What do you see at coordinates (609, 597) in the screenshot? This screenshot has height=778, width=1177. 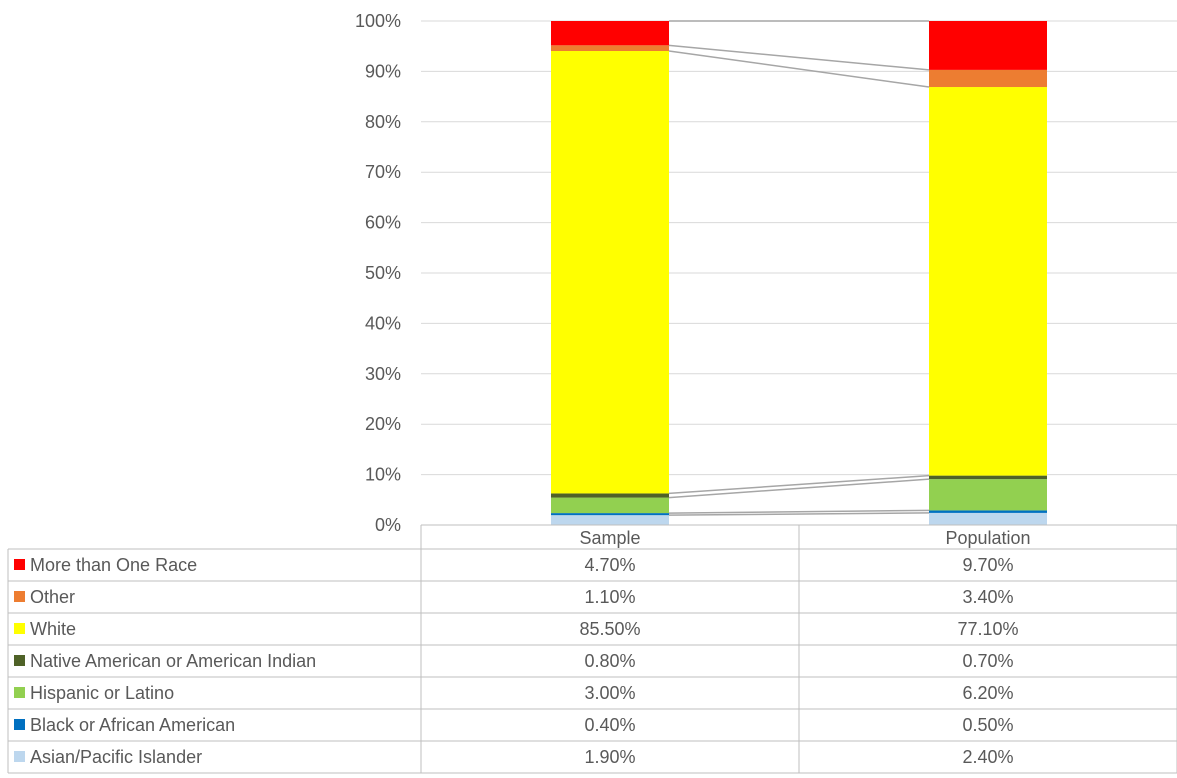 I see `data-label: 1.10%` at bounding box center [609, 597].